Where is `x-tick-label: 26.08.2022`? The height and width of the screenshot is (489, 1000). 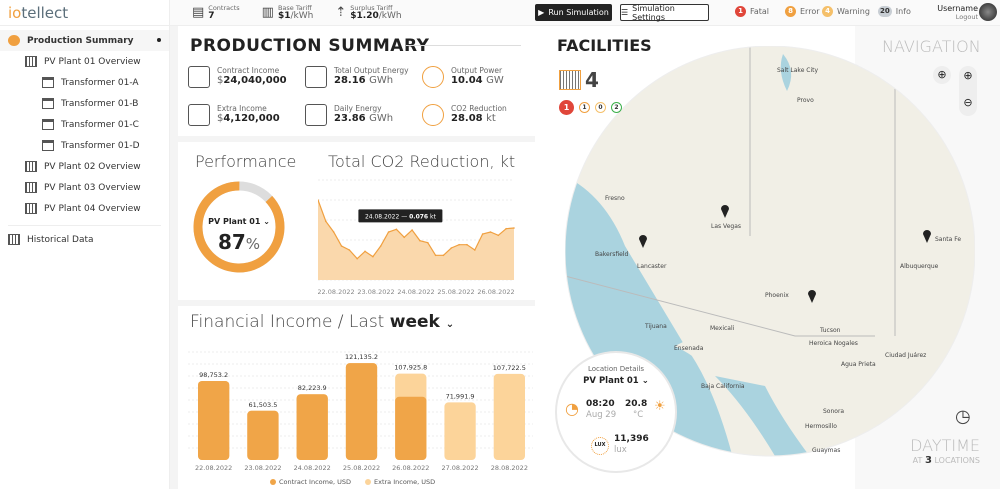 x-tick-label: 26.08.2022 is located at coordinates (410, 468).